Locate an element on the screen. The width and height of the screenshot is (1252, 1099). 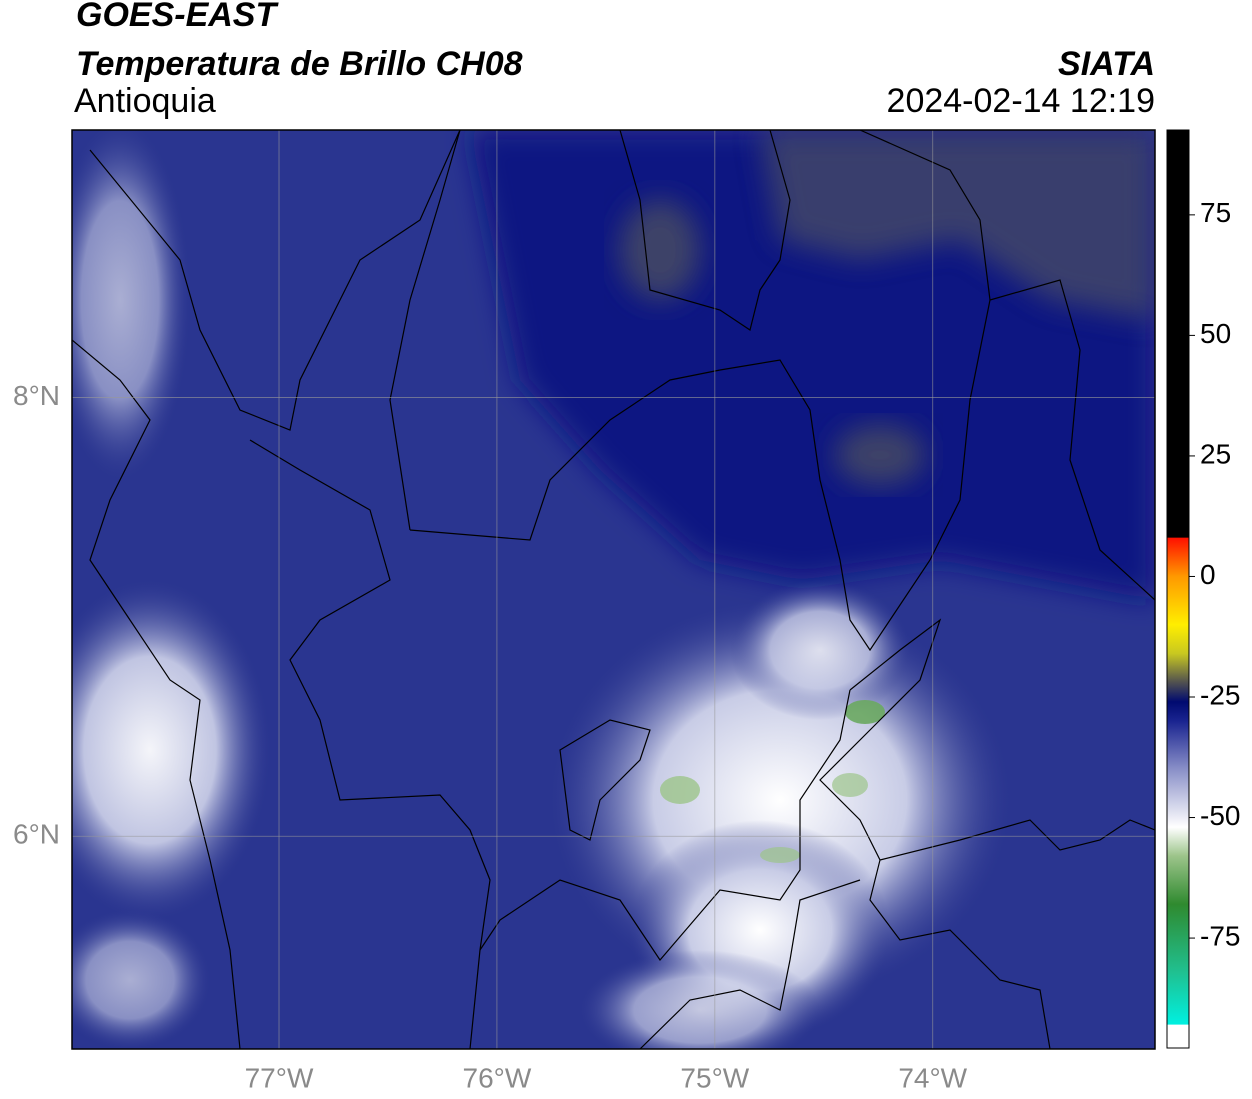
colorbar-tick-label: -75 is located at coordinates (1220, 935).